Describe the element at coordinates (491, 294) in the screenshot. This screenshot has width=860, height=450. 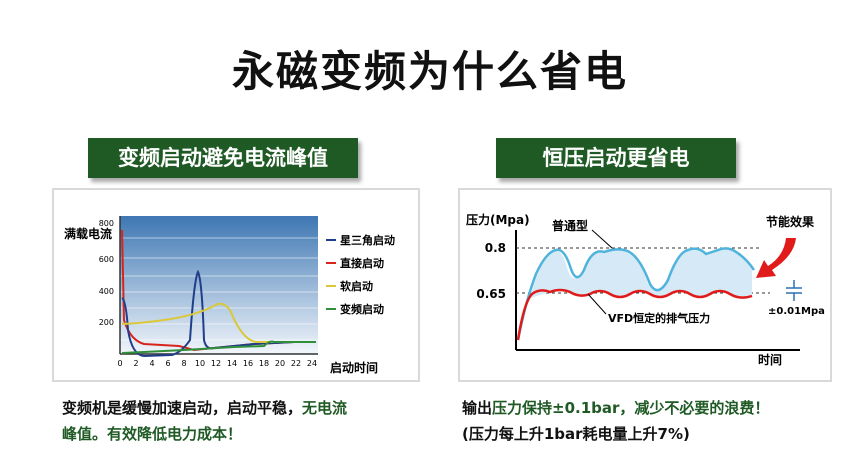
I see `level-low-label: 0.65` at that location.